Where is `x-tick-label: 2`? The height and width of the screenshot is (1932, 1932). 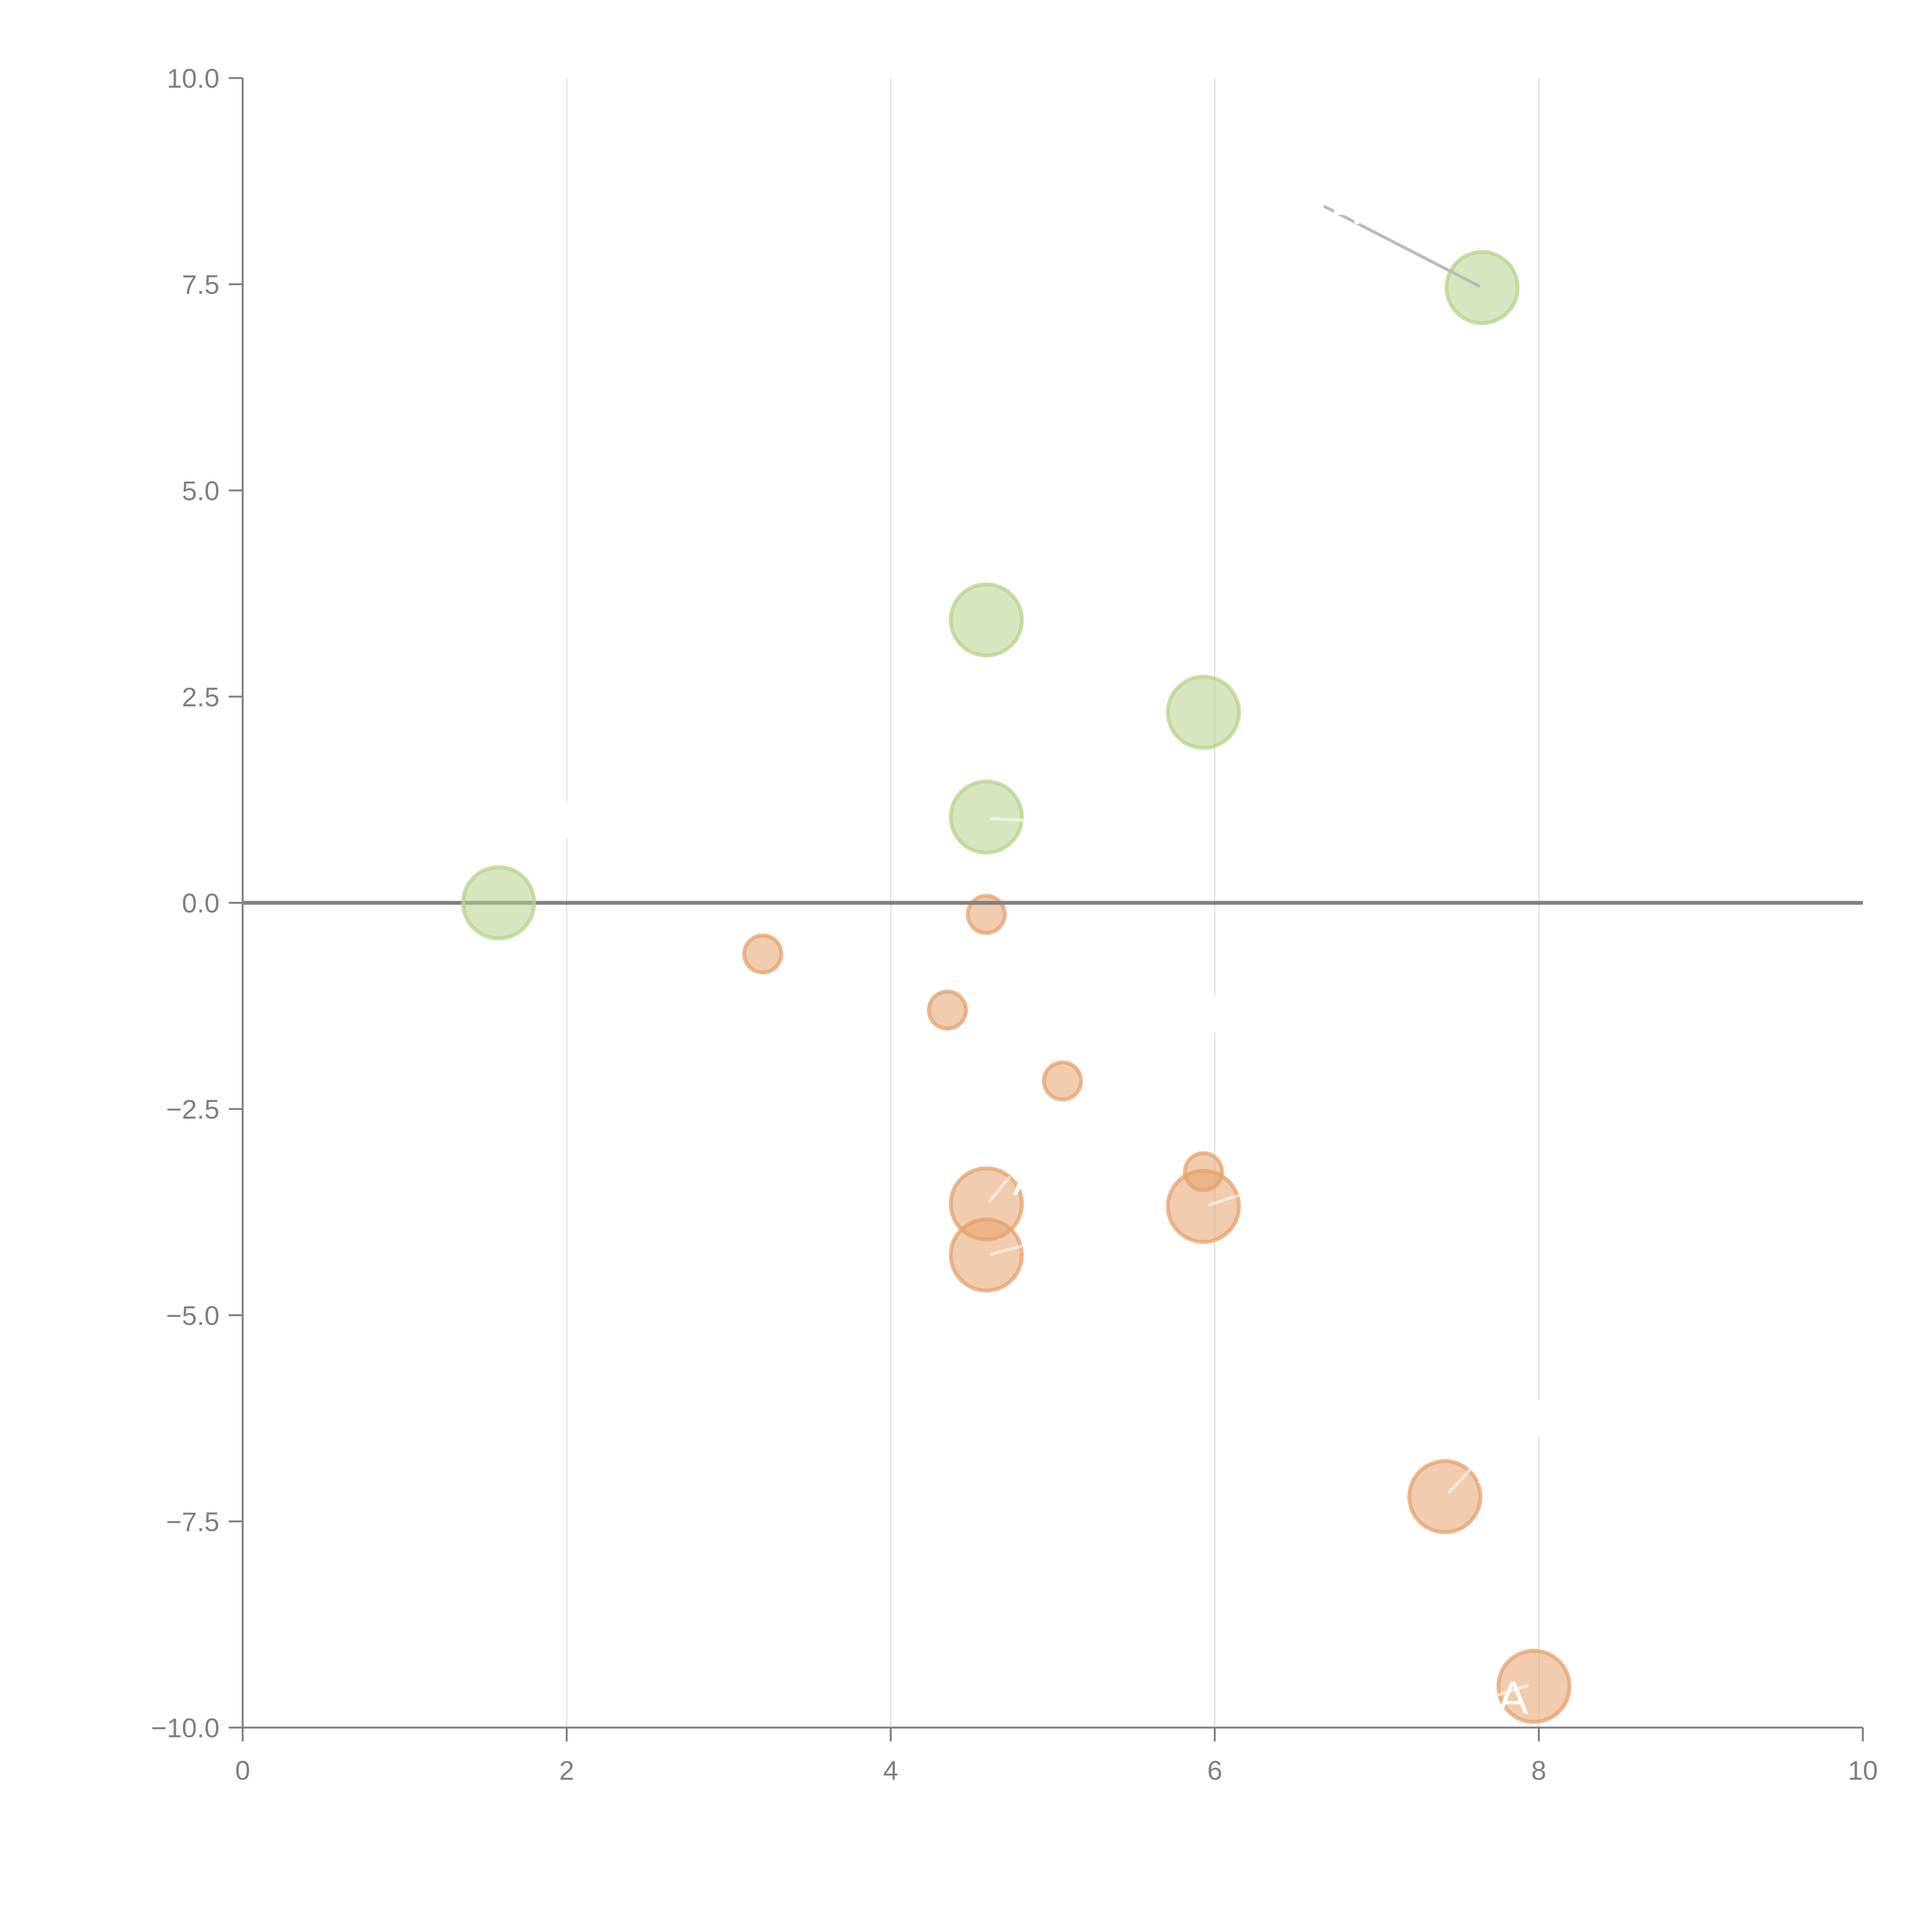 x-tick-label: 2 is located at coordinates (567, 1771).